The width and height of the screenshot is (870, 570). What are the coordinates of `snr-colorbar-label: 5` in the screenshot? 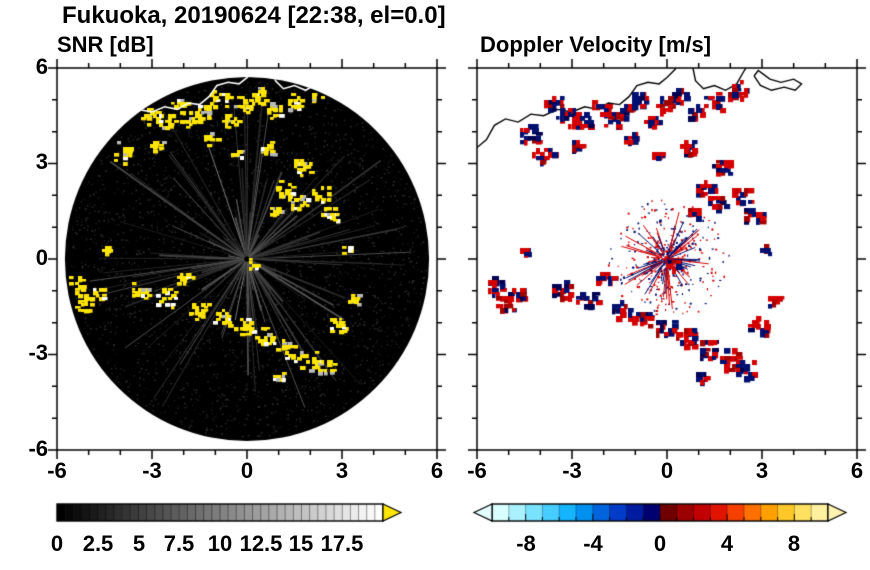 It's located at (139, 543).